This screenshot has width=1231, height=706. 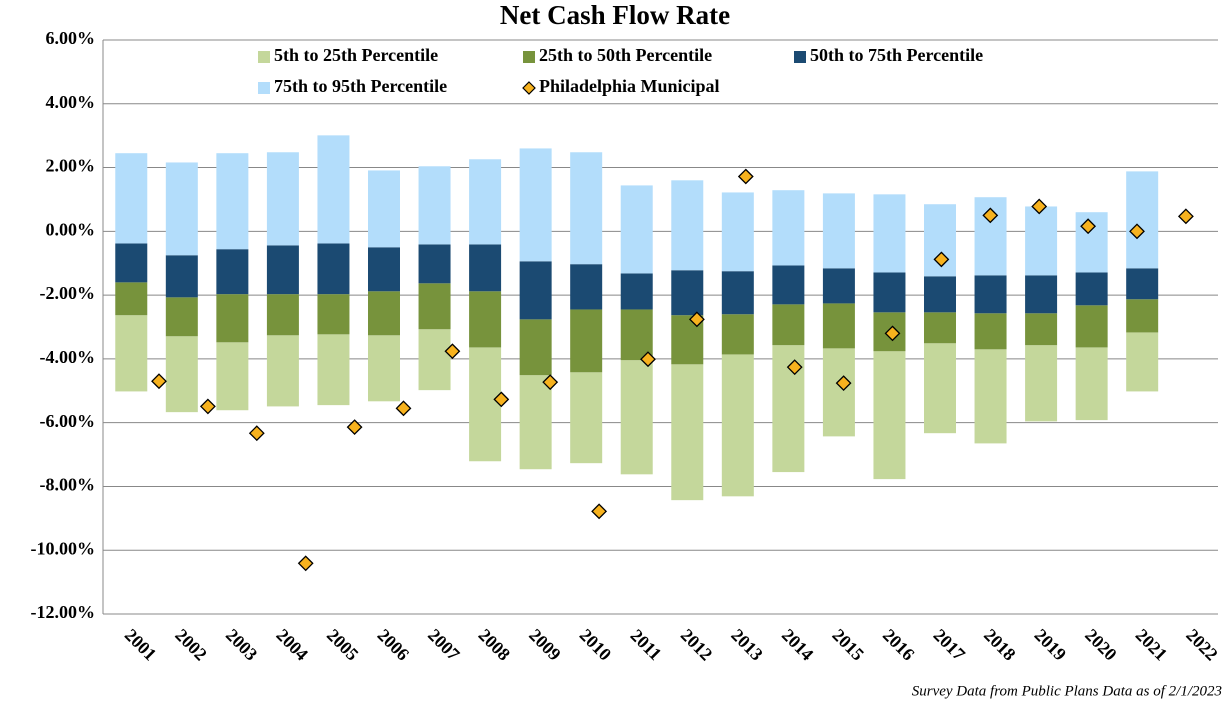 What do you see at coordinates (646, 644) in the screenshot?
I see `x-tick-label: 2011` at bounding box center [646, 644].